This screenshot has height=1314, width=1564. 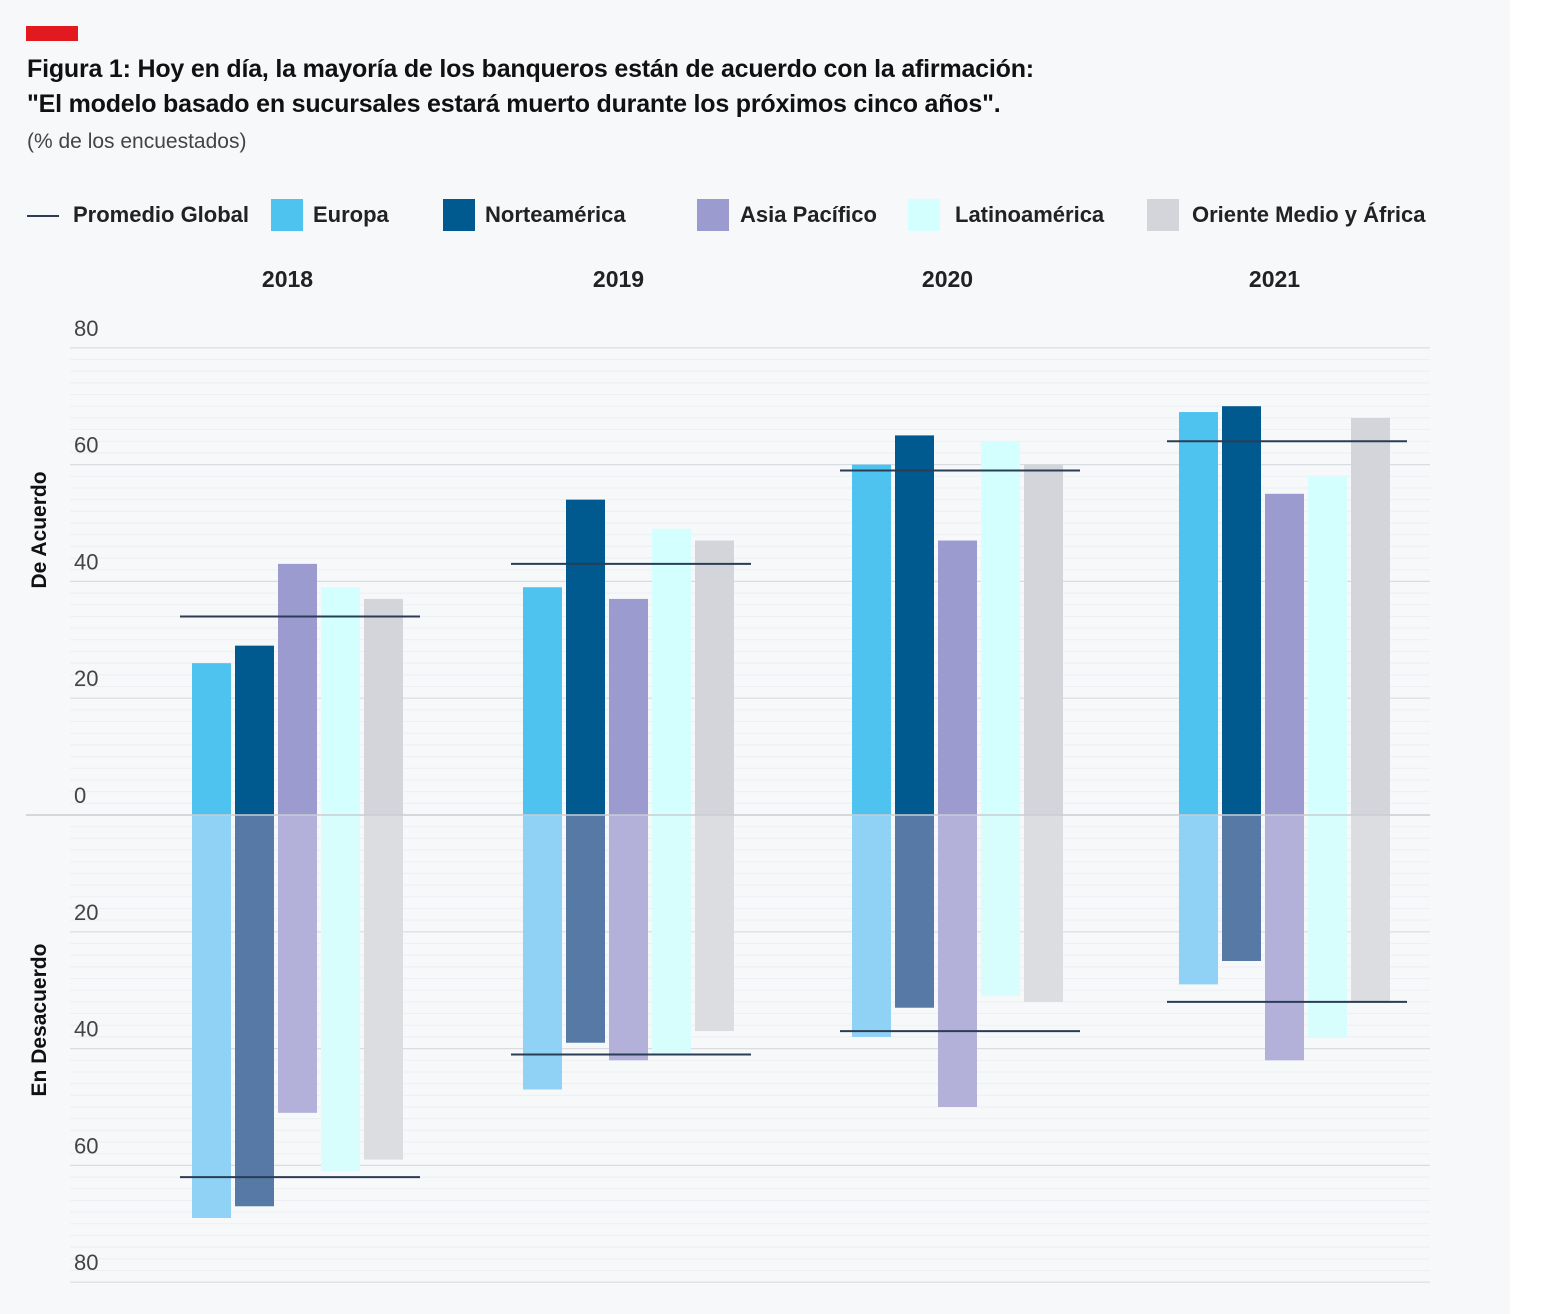 What do you see at coordinates (1274, 279) in the screenshot?
I see `year-label: 2021` at bounding box center [1274, 279].